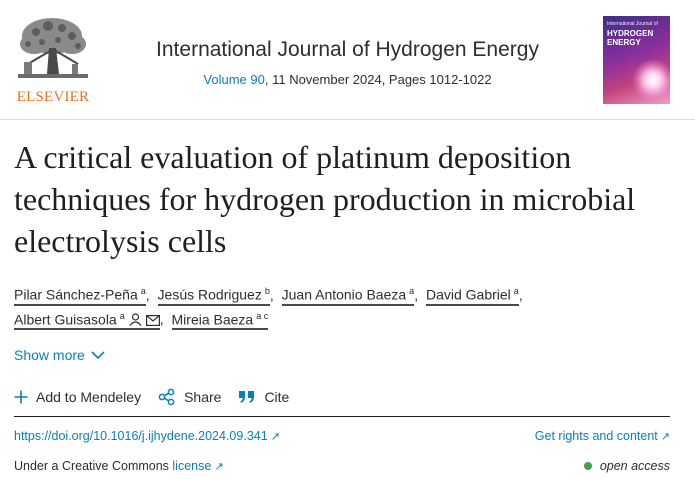  What do you see at coordinates (192, 466) in the screenshot?
I see `license-link-text: license` at bounding box center [192, 466].